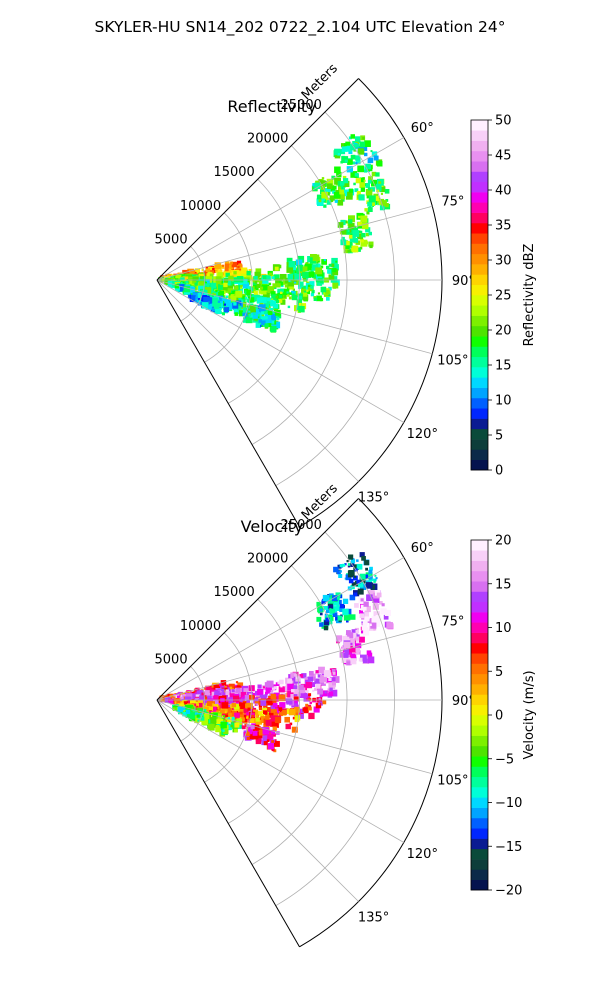 This screenshot has width=600, height=1000. What do you see at coordinates (301, 525) in the screenshot?
I see `velocity-radial-tick-label: 25000` at bounding box center [301, 525].